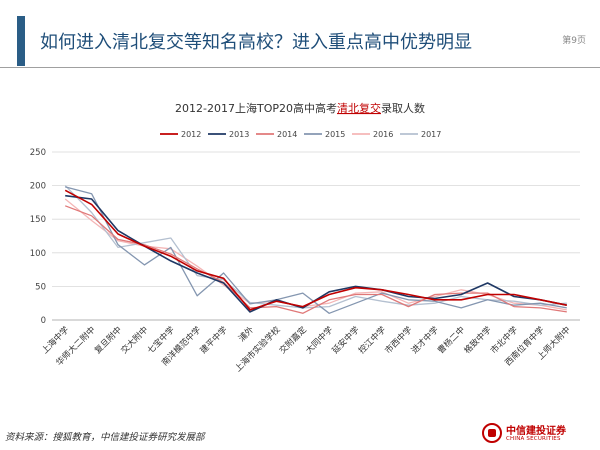 This screenshot has height=450, width=600. I want to click on logo-name-en: CHINA SECURITIES, so click(533, 439).